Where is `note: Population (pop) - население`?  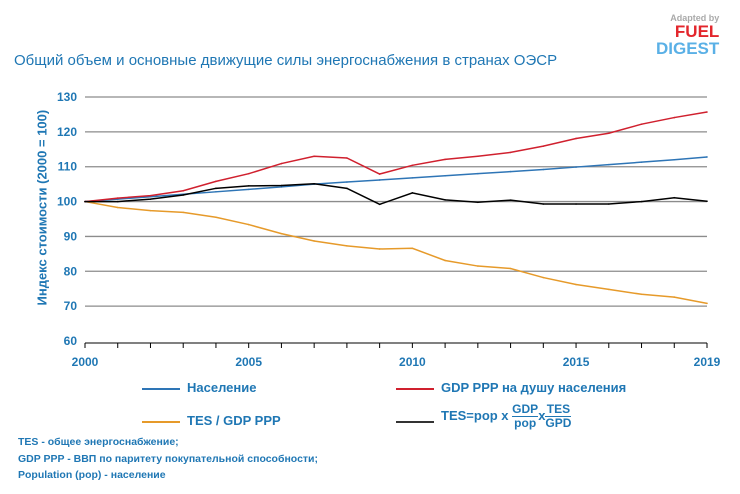
note: Population (pop) - население is located at coordinates (92, 475).